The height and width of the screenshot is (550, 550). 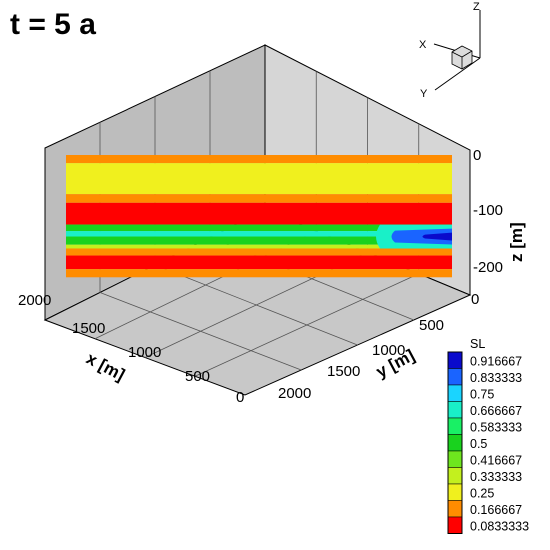 What do you see at coordinates (144, 352) in the screenshot?
I see `x-tick-label: 1000` at bounding box center [144, 352].